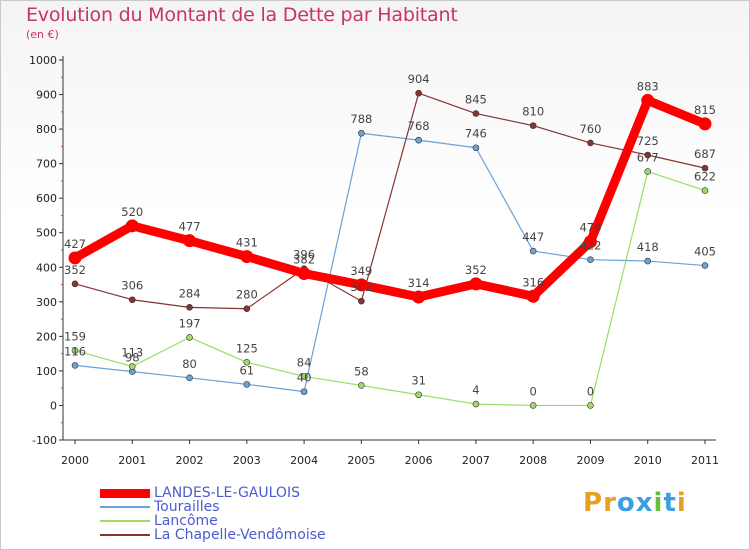 This screenshot has width=750, height=550. I want to click on data-label-lancome: 113, so click(132, 352).